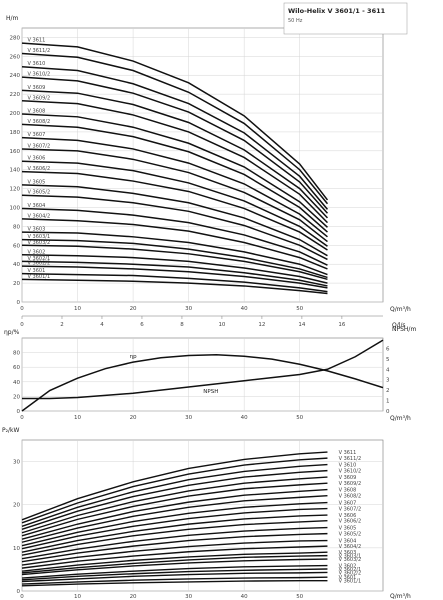  Describe the element at coordinates (202, 383) in the screenshot. I see `curve-efficiency` at that location.